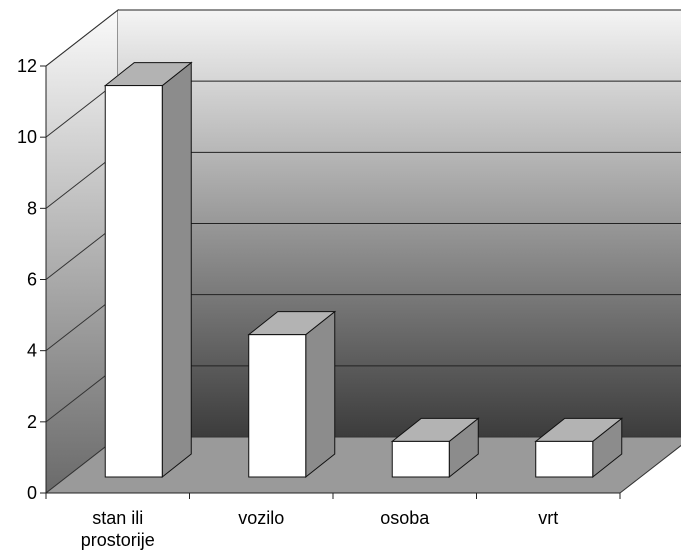  I want to click on y-tick-label: 10, so click(27, 137).